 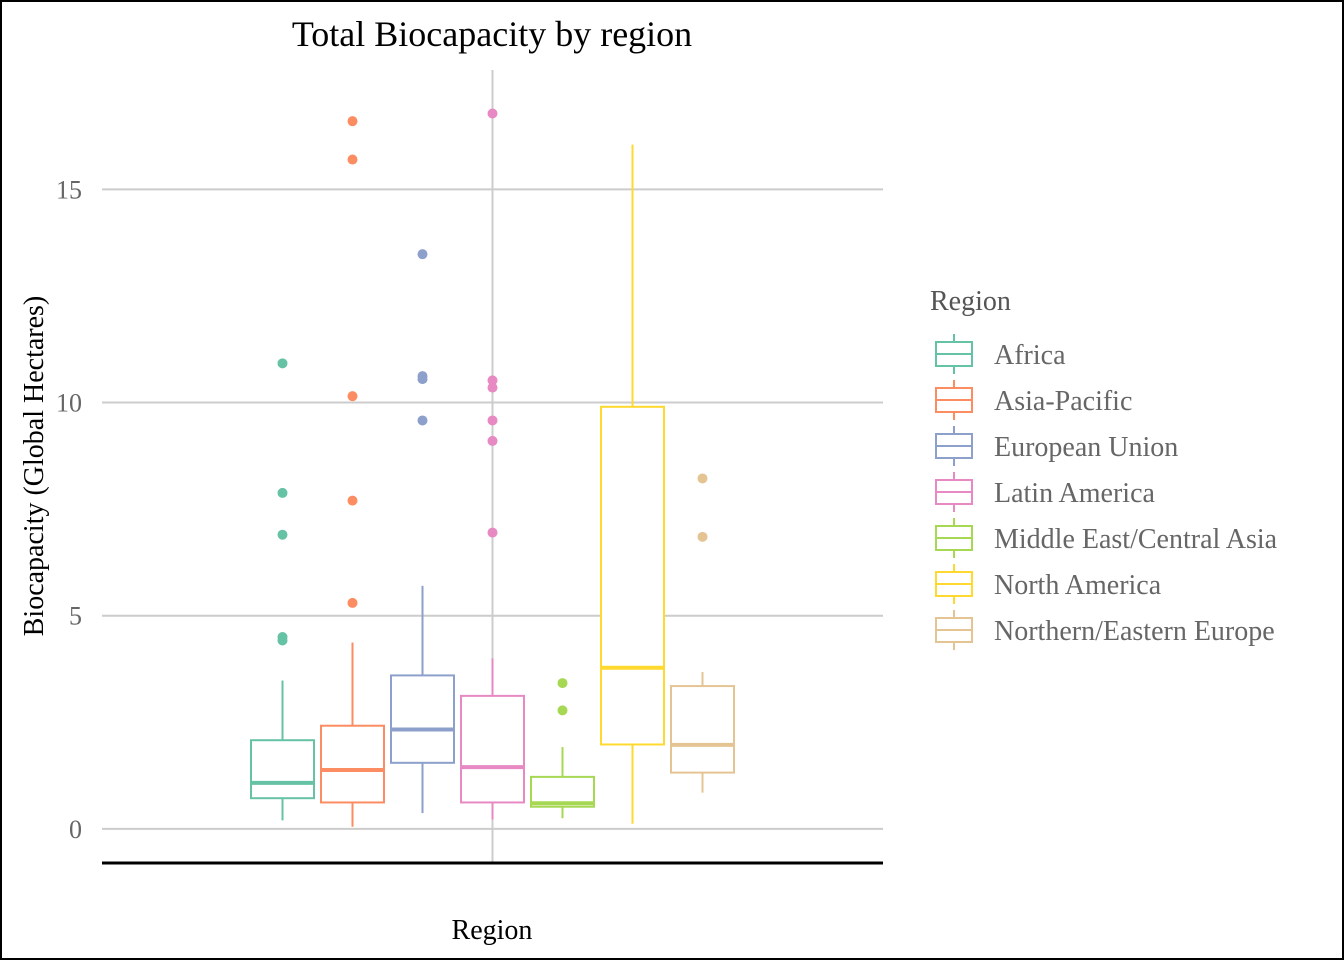 I want to click on box-latin-america, so click(x=492, y=464).